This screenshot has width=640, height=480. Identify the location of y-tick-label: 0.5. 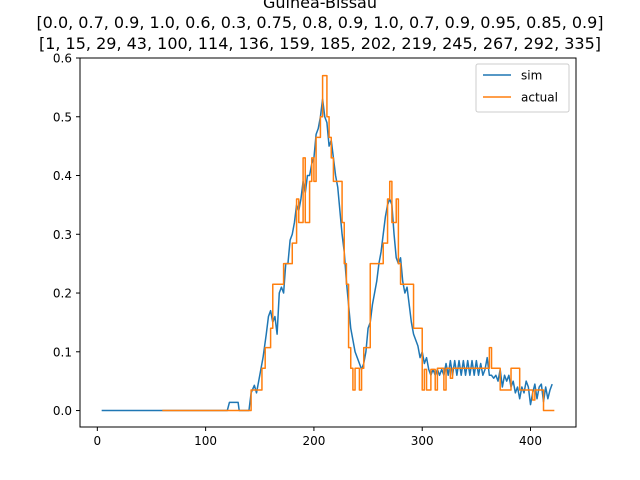
(62, 117).